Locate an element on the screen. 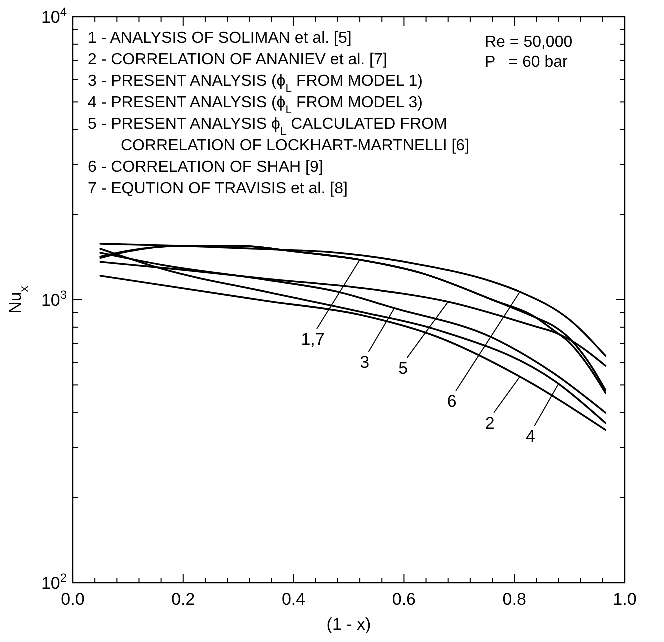 The width and height of the screenshot is (664, 642). annotation: 4 - PRESENT ANALYSIS (ϕ$_{L}$ FROM MODEL 3) is located at coordinates (255, 105).